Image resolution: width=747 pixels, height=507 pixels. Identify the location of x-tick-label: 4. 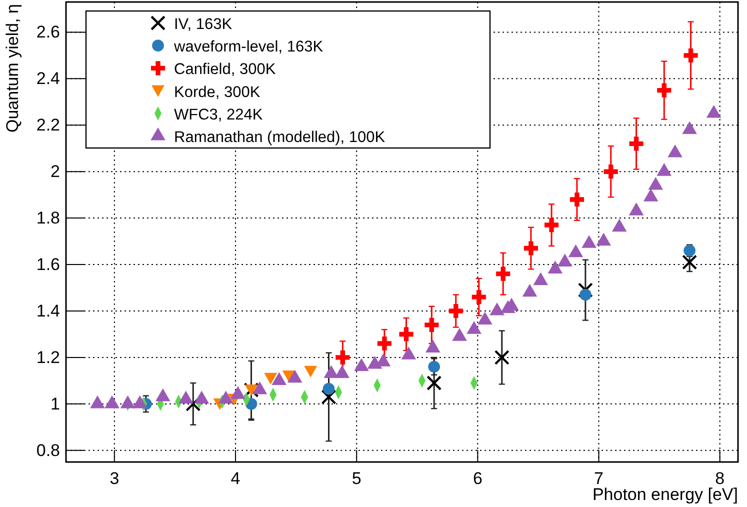
(235, 478).